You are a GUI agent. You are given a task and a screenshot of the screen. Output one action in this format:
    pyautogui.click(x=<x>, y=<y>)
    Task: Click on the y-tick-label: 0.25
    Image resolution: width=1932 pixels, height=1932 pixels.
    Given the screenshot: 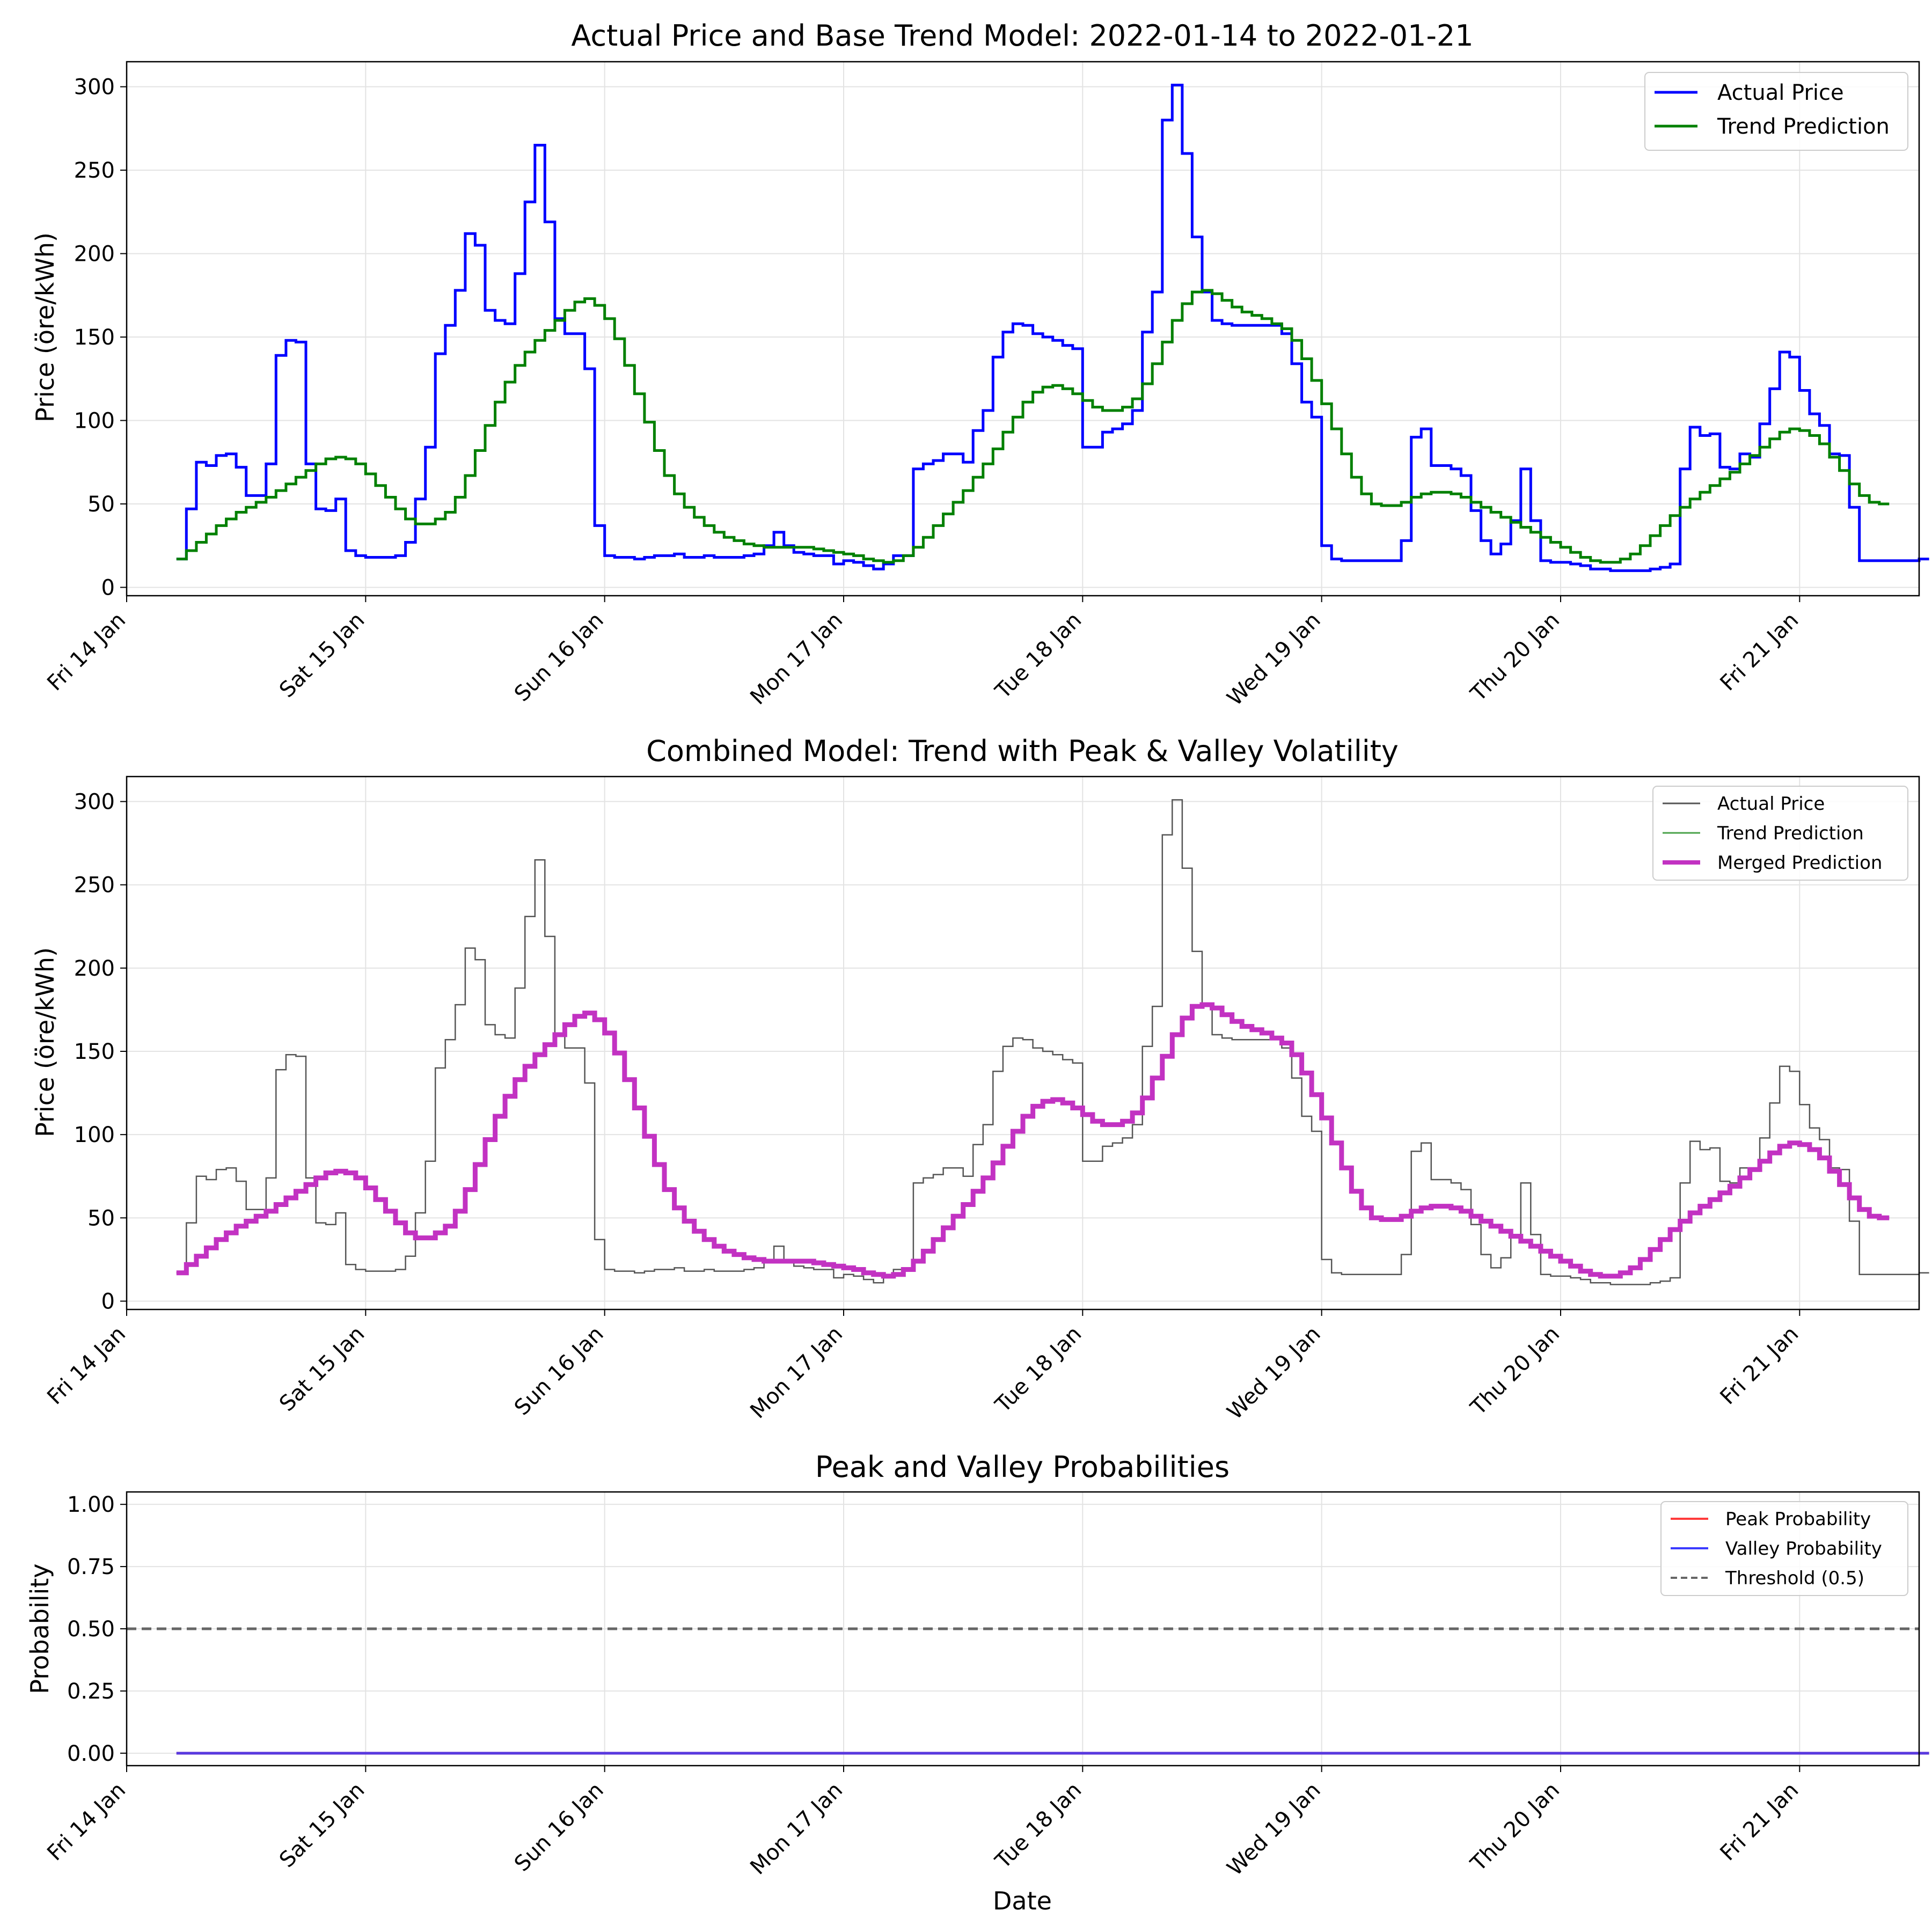 What is the action you would take?
    pyautogui.click(x=91, y=1691)
    